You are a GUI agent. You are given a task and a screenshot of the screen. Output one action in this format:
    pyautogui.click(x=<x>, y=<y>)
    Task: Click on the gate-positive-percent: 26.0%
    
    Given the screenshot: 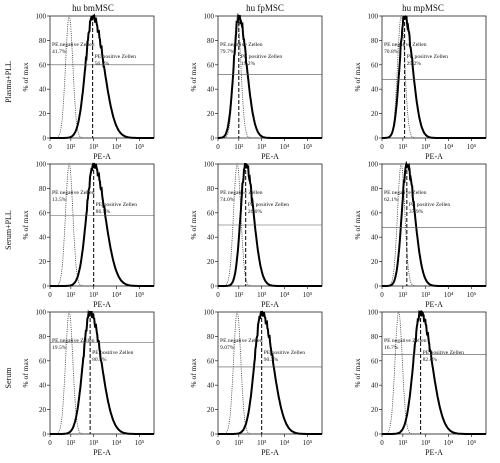 What is the action you would take?
    pyautogui.click(x=255, y=212)
    